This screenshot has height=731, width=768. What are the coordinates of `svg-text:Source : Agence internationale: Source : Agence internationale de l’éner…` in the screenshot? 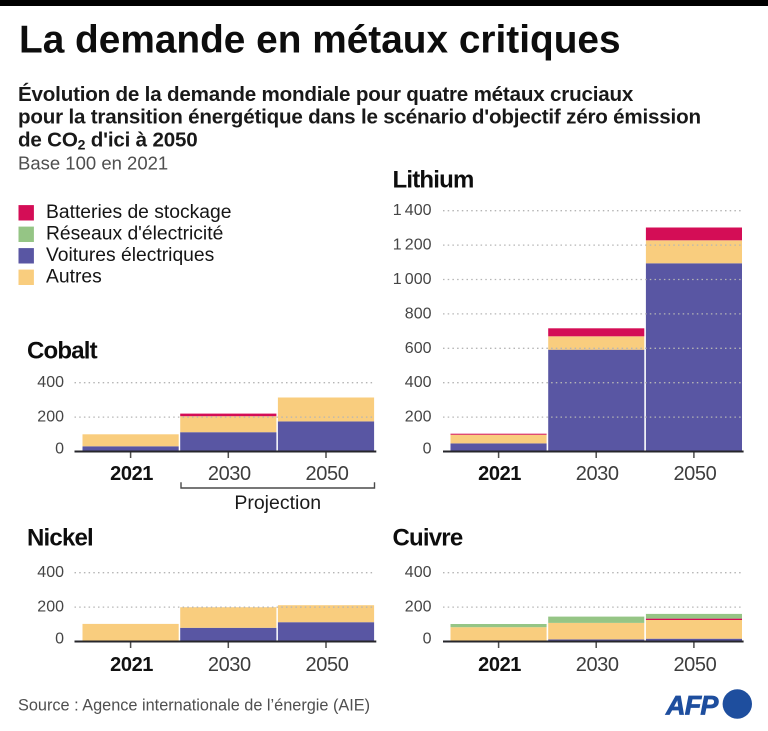 It's located at (194, 705).